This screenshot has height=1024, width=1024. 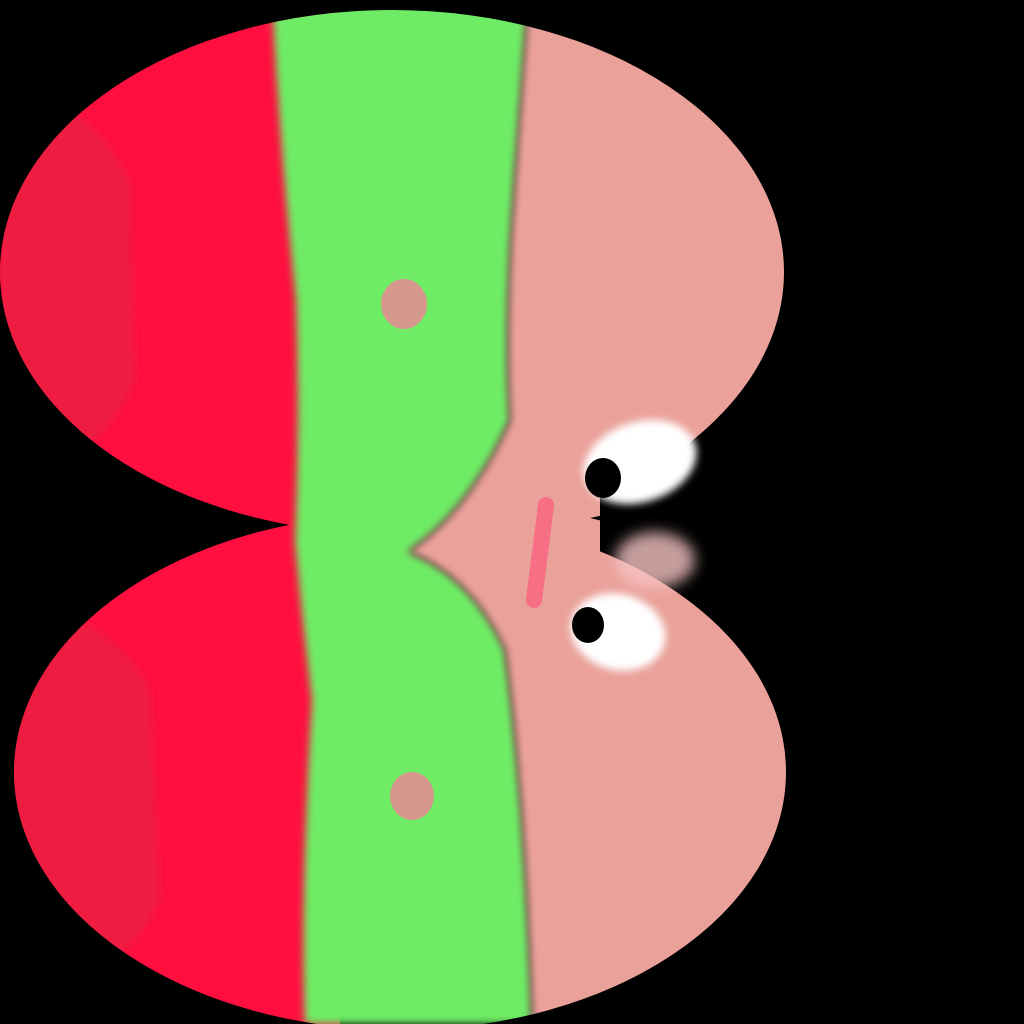 I want to click on mouth-mark, so click(x=540, y=552).